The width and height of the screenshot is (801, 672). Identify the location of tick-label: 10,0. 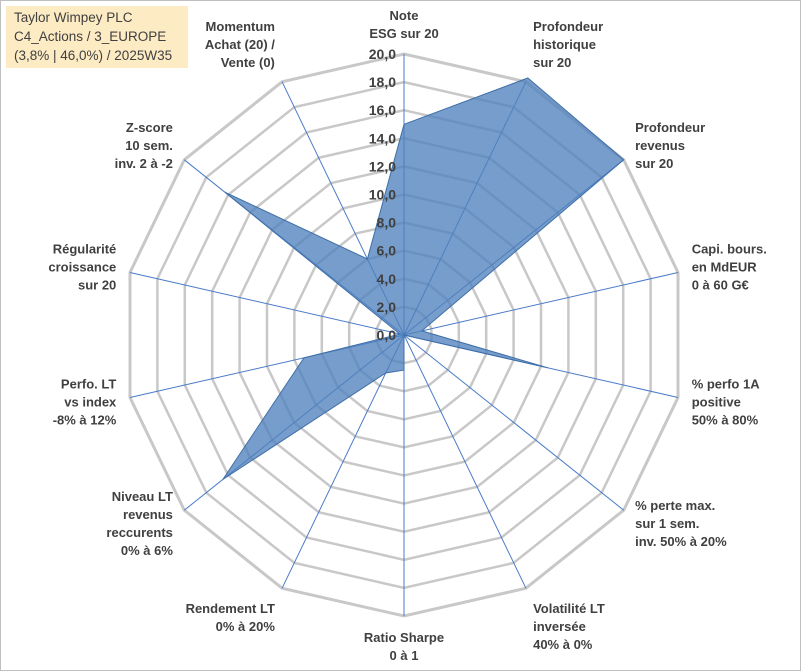
(382, 195).